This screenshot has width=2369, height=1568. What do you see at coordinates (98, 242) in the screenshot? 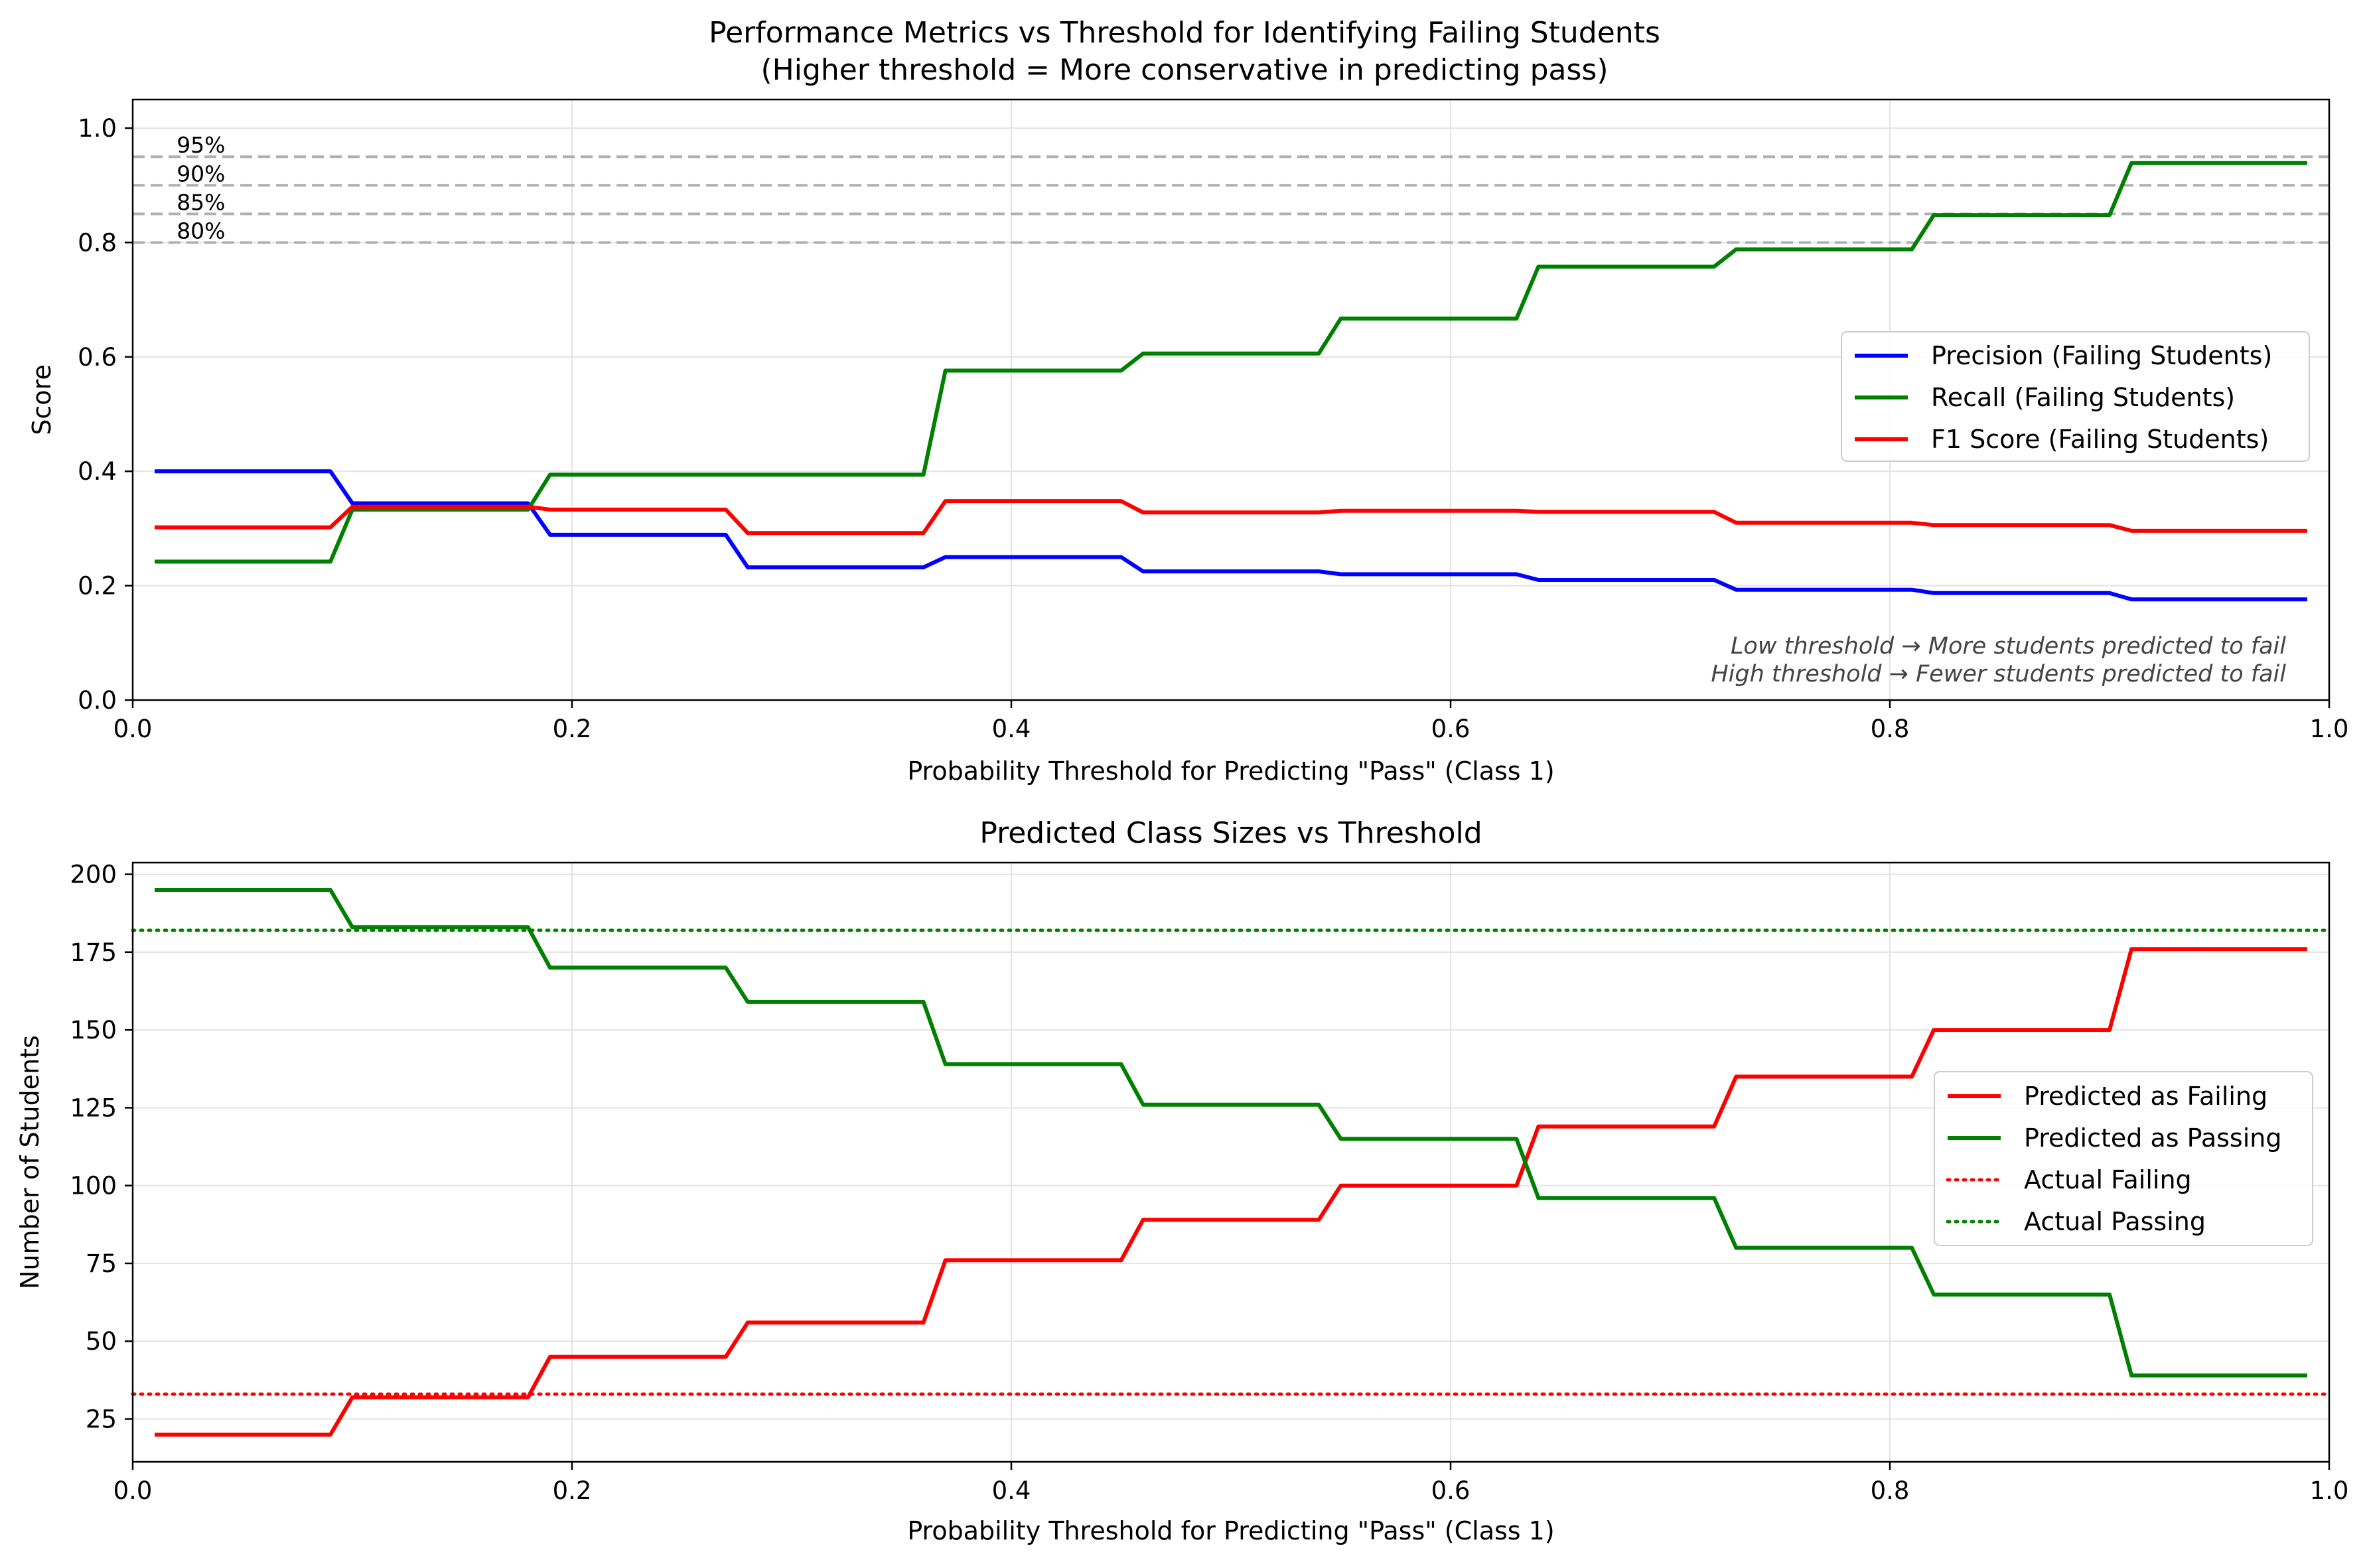
I see `y-tick-label: 0.8` at bounding box center [98, 242].